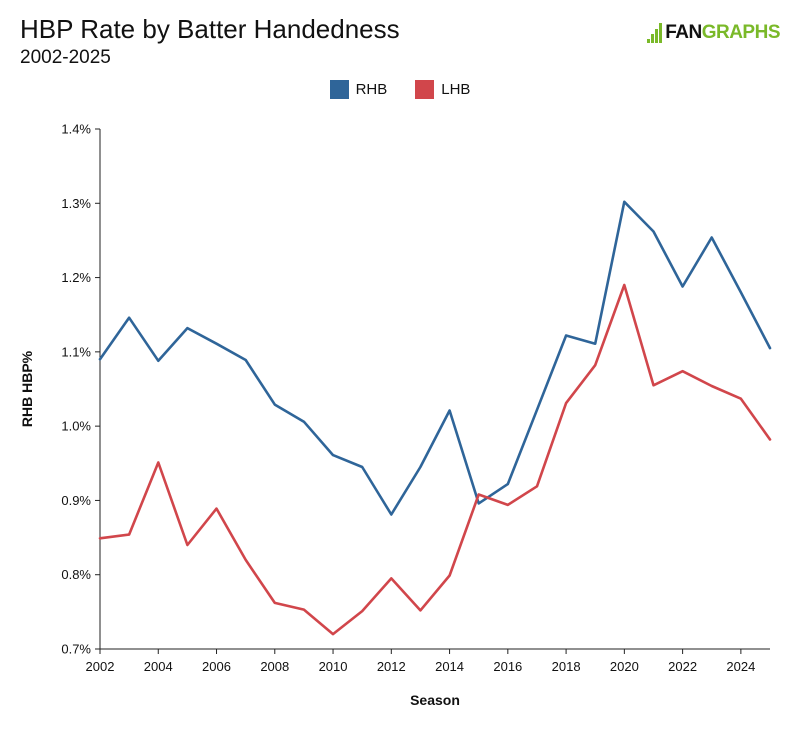 The width and height of the screenshot is (800, 730). Describe the element at coordinates (655, 33) in the screenshot. I see `logo-bars-icon` at that location.